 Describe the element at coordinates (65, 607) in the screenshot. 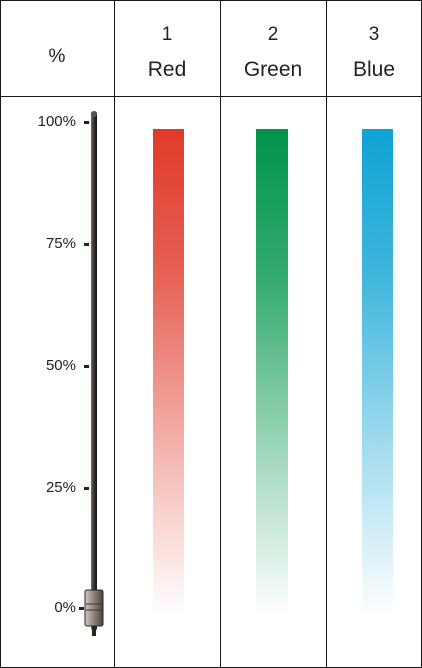

I see `tick-label: 0%` at that location.